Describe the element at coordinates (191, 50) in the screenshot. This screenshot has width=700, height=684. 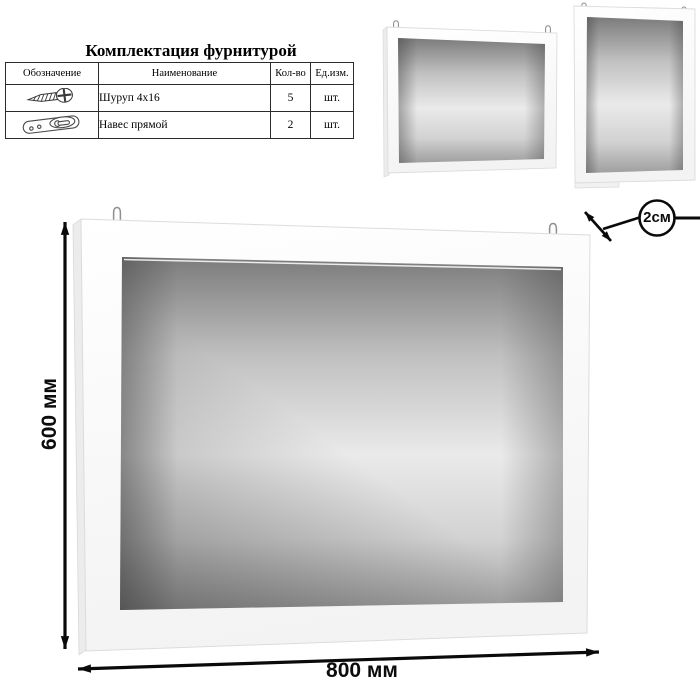
I see `hardware-table-title: Комплектация фурнитурой` at that location.